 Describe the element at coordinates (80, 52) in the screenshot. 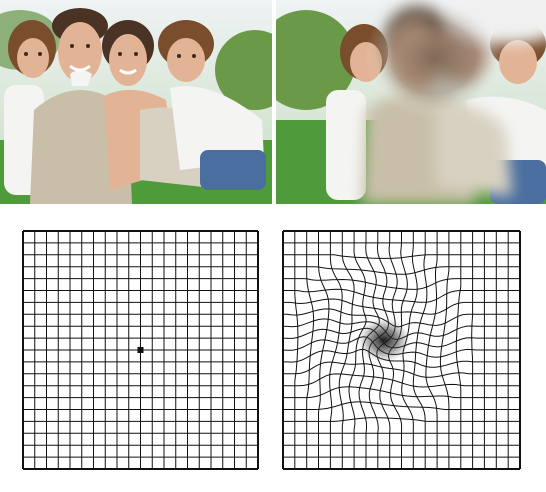

I see `man-face` at that location.